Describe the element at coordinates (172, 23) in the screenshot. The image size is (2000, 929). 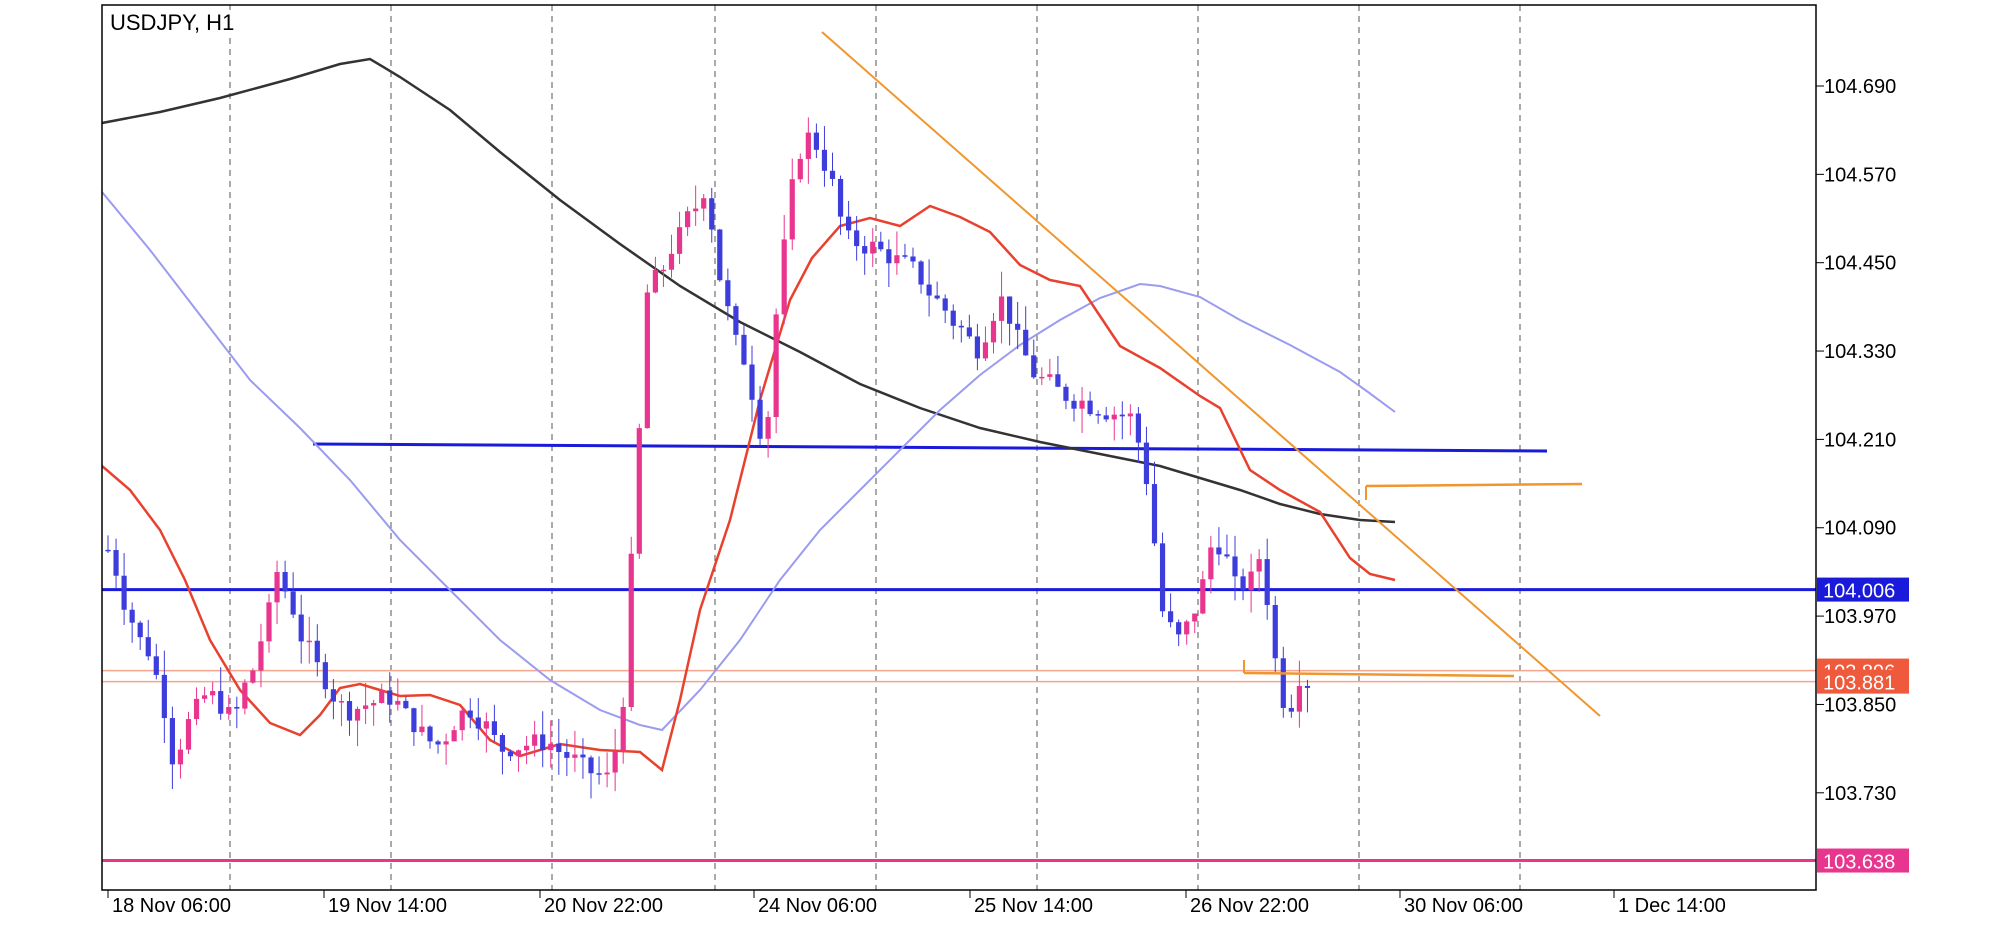
I see `chart-title: USDJPY, H1` at that location.